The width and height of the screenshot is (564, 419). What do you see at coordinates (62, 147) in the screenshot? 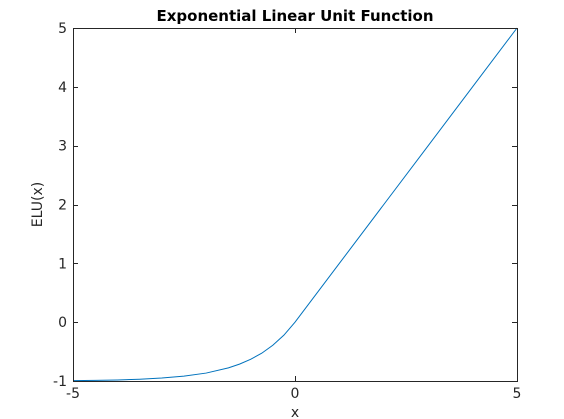
I see `y-tick-label: 3` at bounding box center [62, 147].